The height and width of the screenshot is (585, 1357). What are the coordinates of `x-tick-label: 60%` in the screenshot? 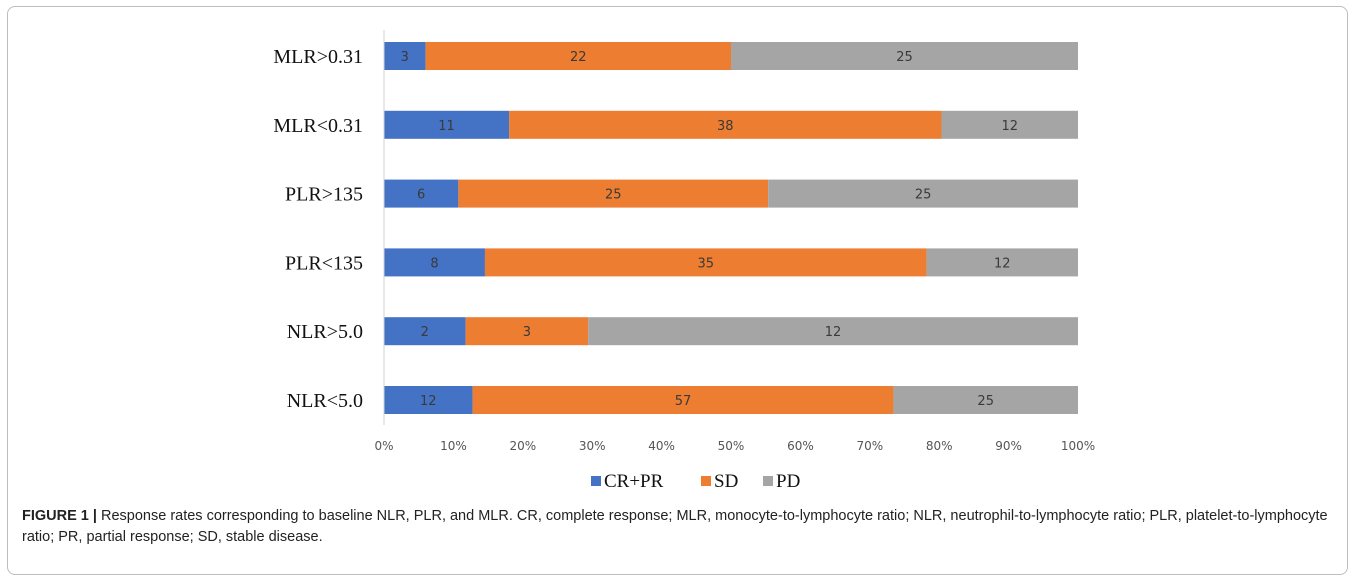 It's located at (800, 446).